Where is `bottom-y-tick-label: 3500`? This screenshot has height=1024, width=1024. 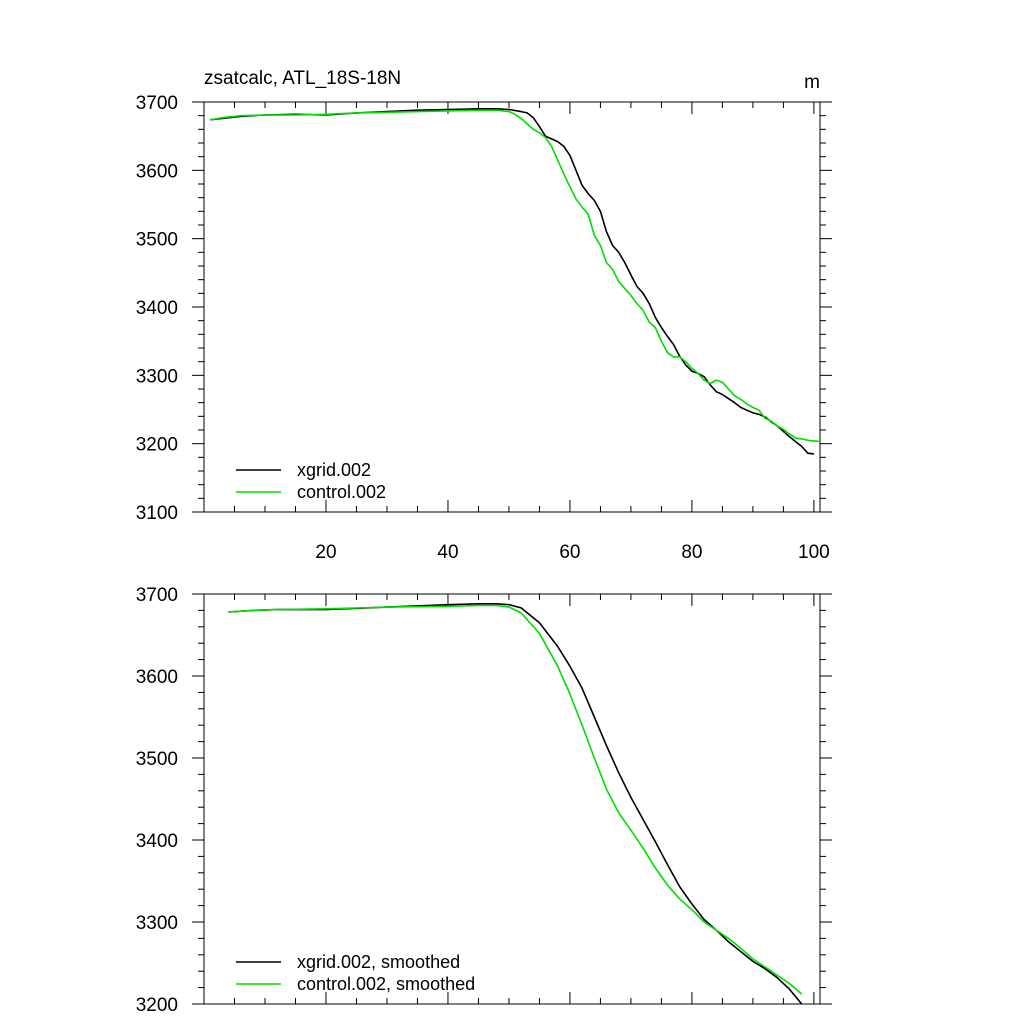 bottom-y-tick-label: 3500 is located at coordinates (157, 759).